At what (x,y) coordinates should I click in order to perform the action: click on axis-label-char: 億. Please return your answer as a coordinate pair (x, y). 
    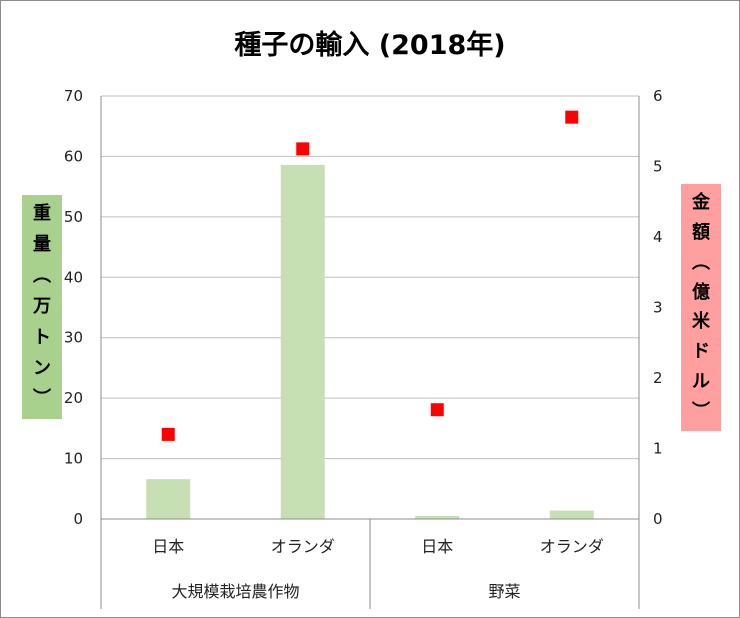
    Looking at the image, I should click on (701, 292).